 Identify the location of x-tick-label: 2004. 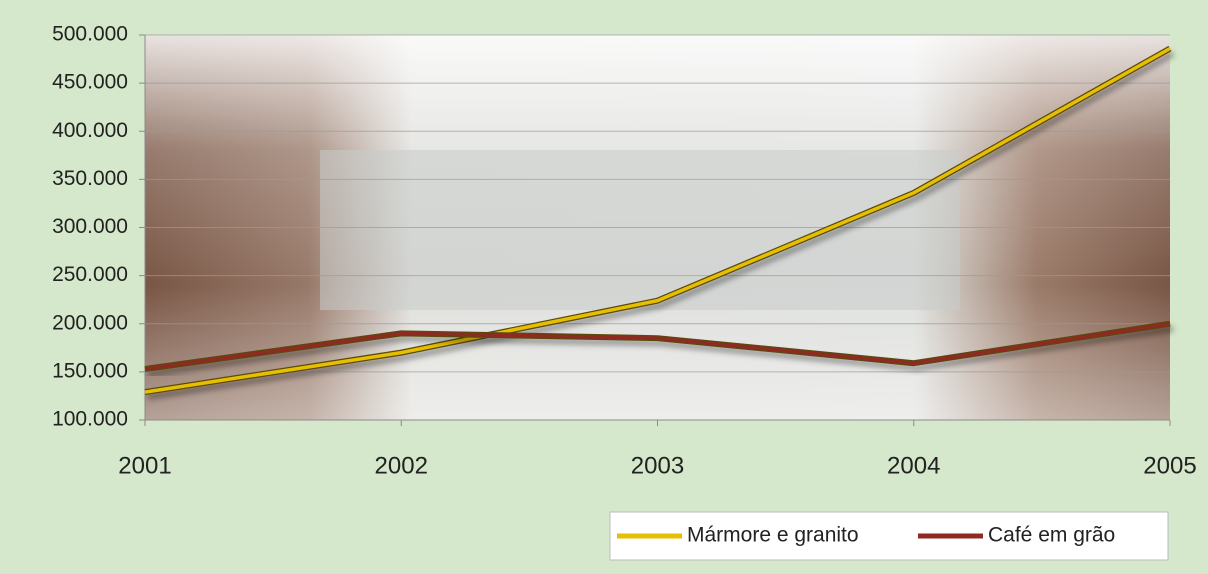
(913, 465).